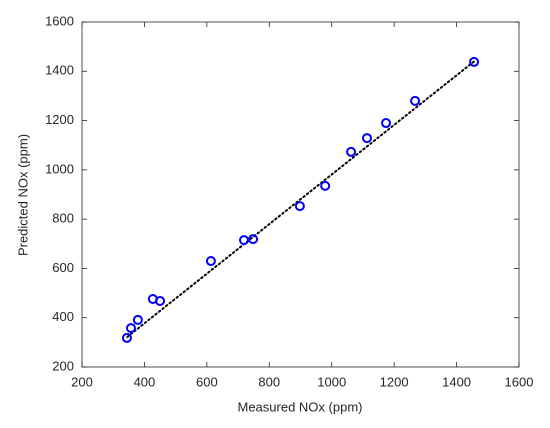 This screenshot has height=428, width=550. What do you see at coordinates (63, 316) in the screenshot?
I see `y-tick-label: 400` at bounding box center [63, 316].